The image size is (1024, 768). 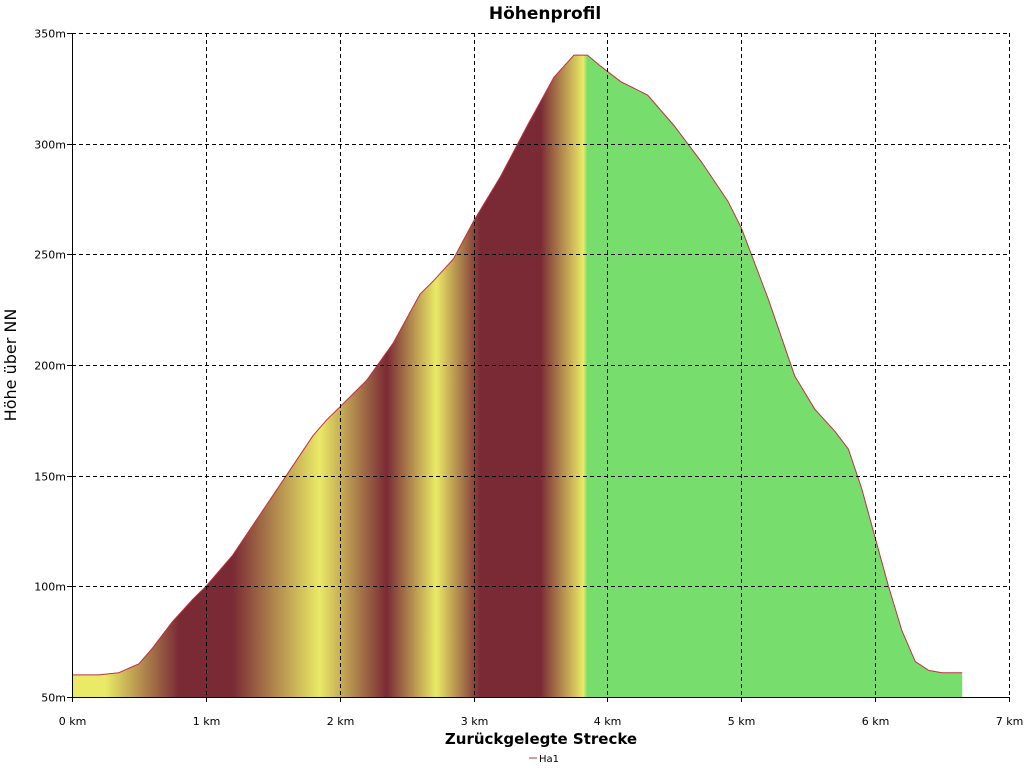 What do you see at coordinates (50, 477) in the screenshot?
I see `y-tick-label: 150m` at bounding box center [50, 477].